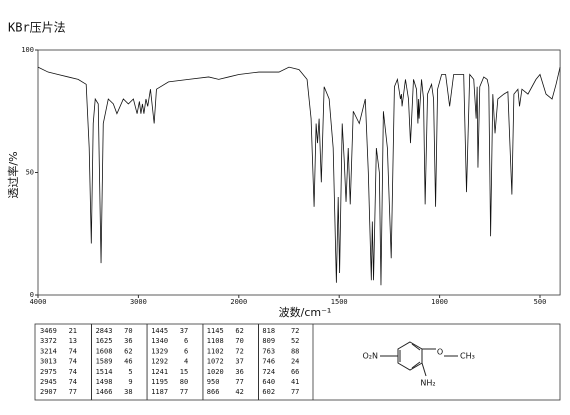 This screenshot has width=570, height=415. I want to click on peak-wavenumber: 2975, so click(48, 372).